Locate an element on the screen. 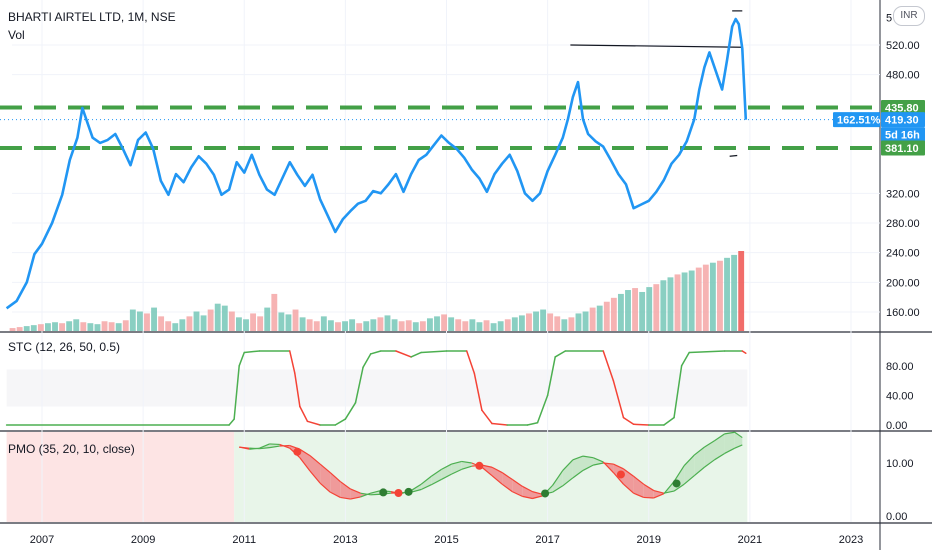 This screenshot has height=550, width=932. last-price-badge-bg is located at coordinates (903, 120).